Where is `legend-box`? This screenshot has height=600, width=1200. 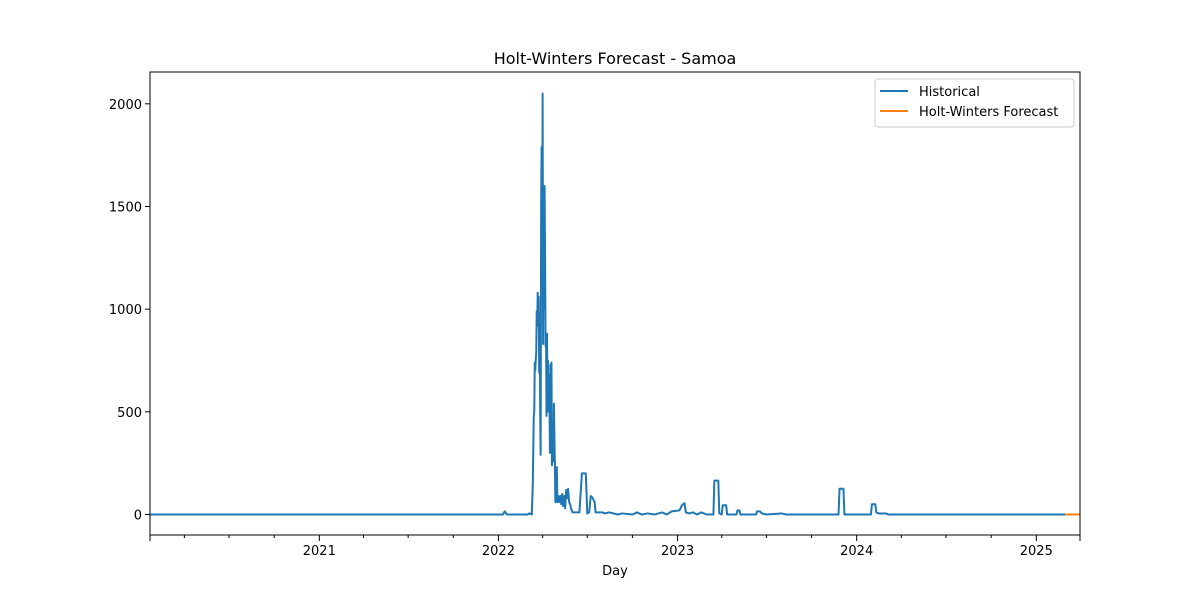 legend-box is located at coordinates (974, 103).